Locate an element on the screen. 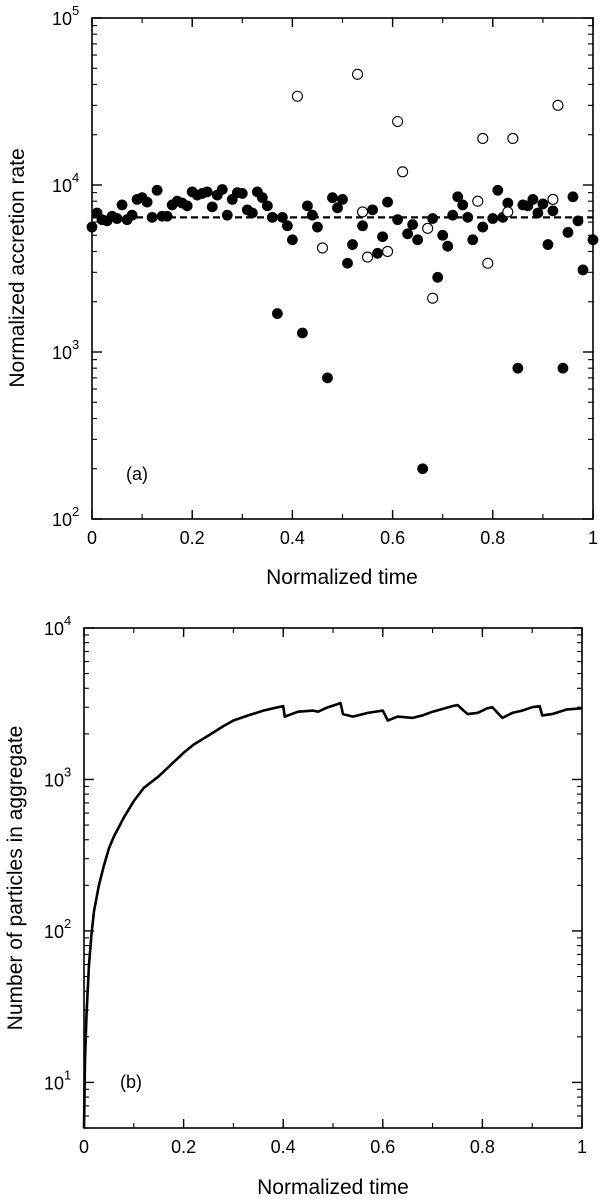  a-x-tick-label: 0.6 is located at coordinates (392, 538).